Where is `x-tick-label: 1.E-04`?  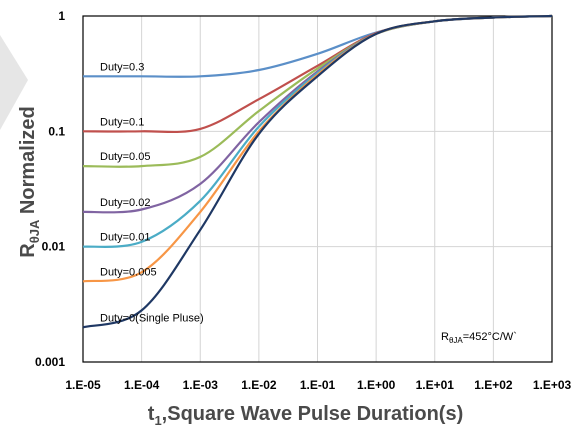 x-tick-label: 1.E-04 is located at coordinates (142, 385).